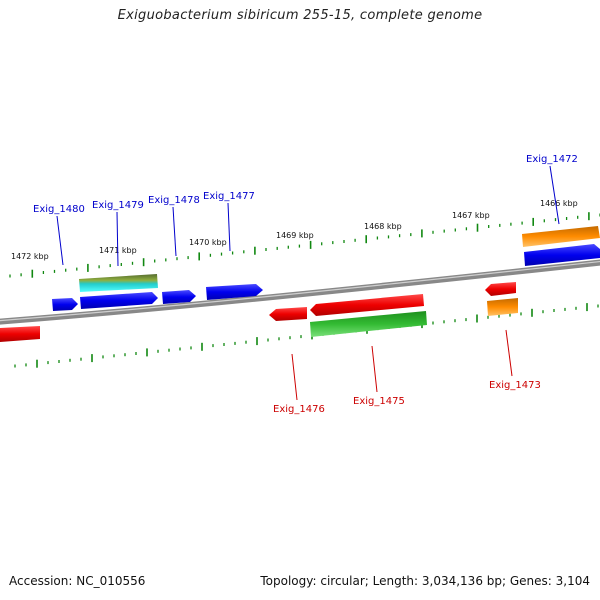 Image resolution: width=600 pixels, height=600 pixels. Describe the element at coordinates (229, 196) in the screenshot. I see `gene-label: Exig_1477` at that location.